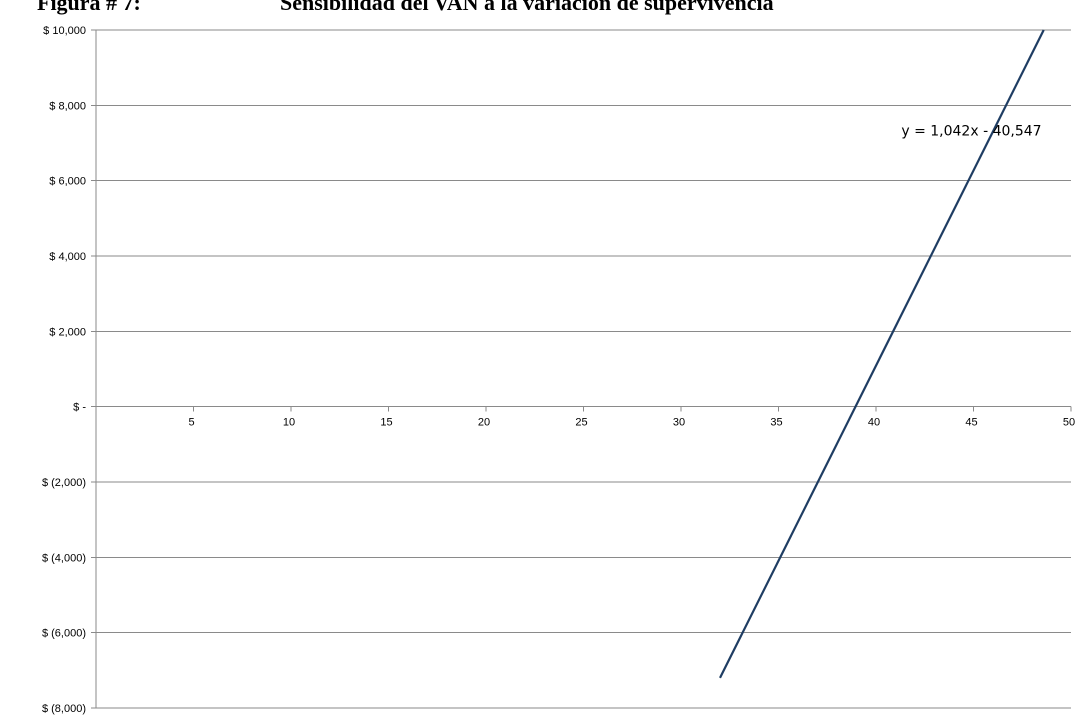  I want to click on y-tick-label: $ 8,000, so click(67, 106).